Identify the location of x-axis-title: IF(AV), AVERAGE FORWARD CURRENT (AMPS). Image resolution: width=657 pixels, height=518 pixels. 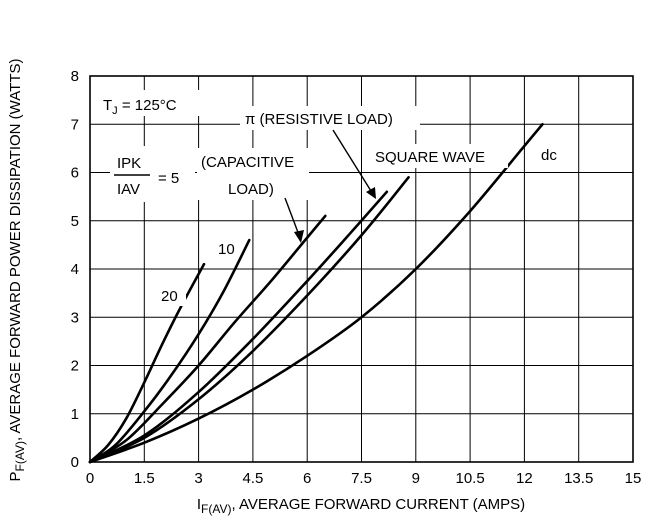
(361, 506).